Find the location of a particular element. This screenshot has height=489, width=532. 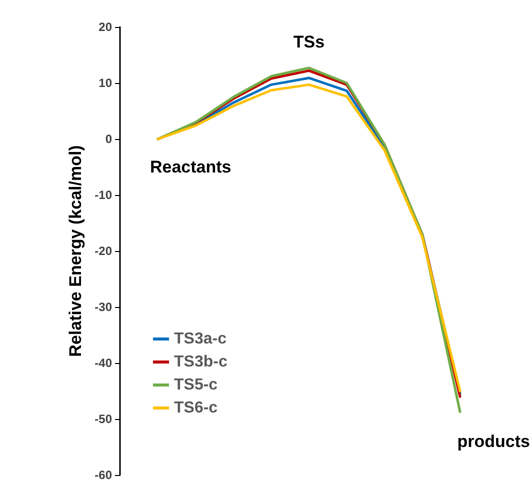

y-tick-label: 0 is located at coordinates (108, 139).